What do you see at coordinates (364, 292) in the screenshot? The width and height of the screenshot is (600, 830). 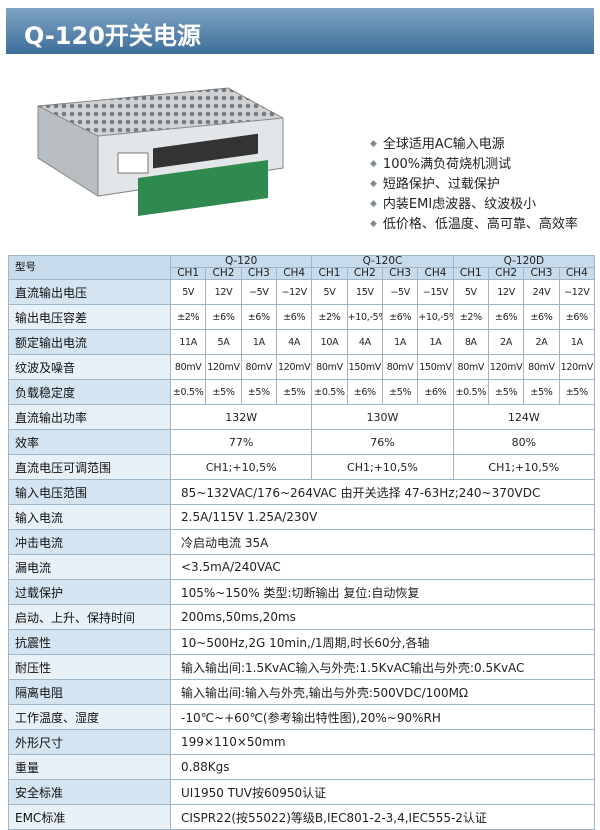 I see `channel-value: 15V` at bounding box center [364, 292].